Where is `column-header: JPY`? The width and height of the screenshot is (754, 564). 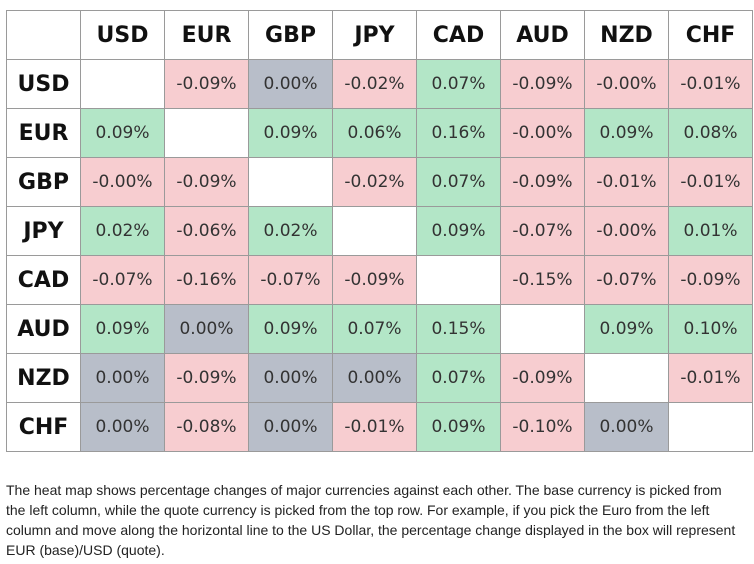
column-header: JPY is located at coordinates (374, 35).